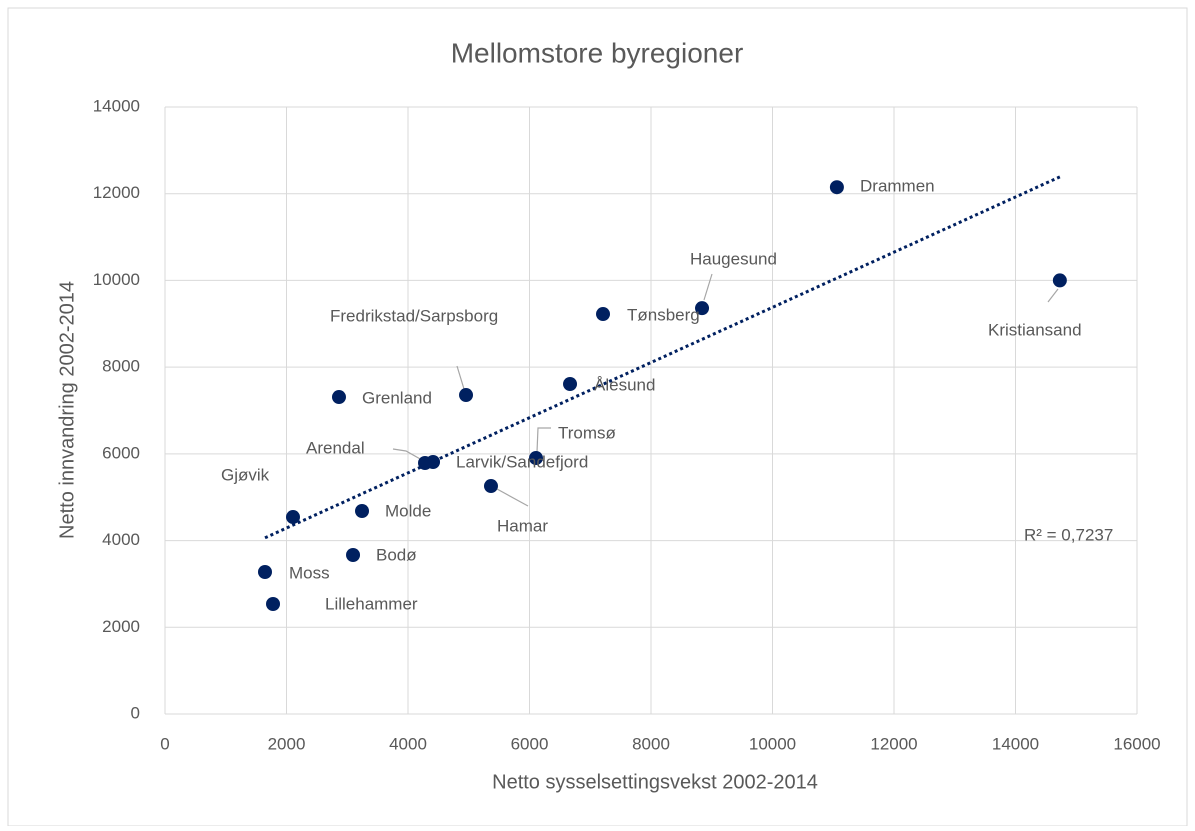  Describe the element at coordinates (1068, 534) in the screenshot. I see `r-squared-label: R² = 0,7237` at that location.